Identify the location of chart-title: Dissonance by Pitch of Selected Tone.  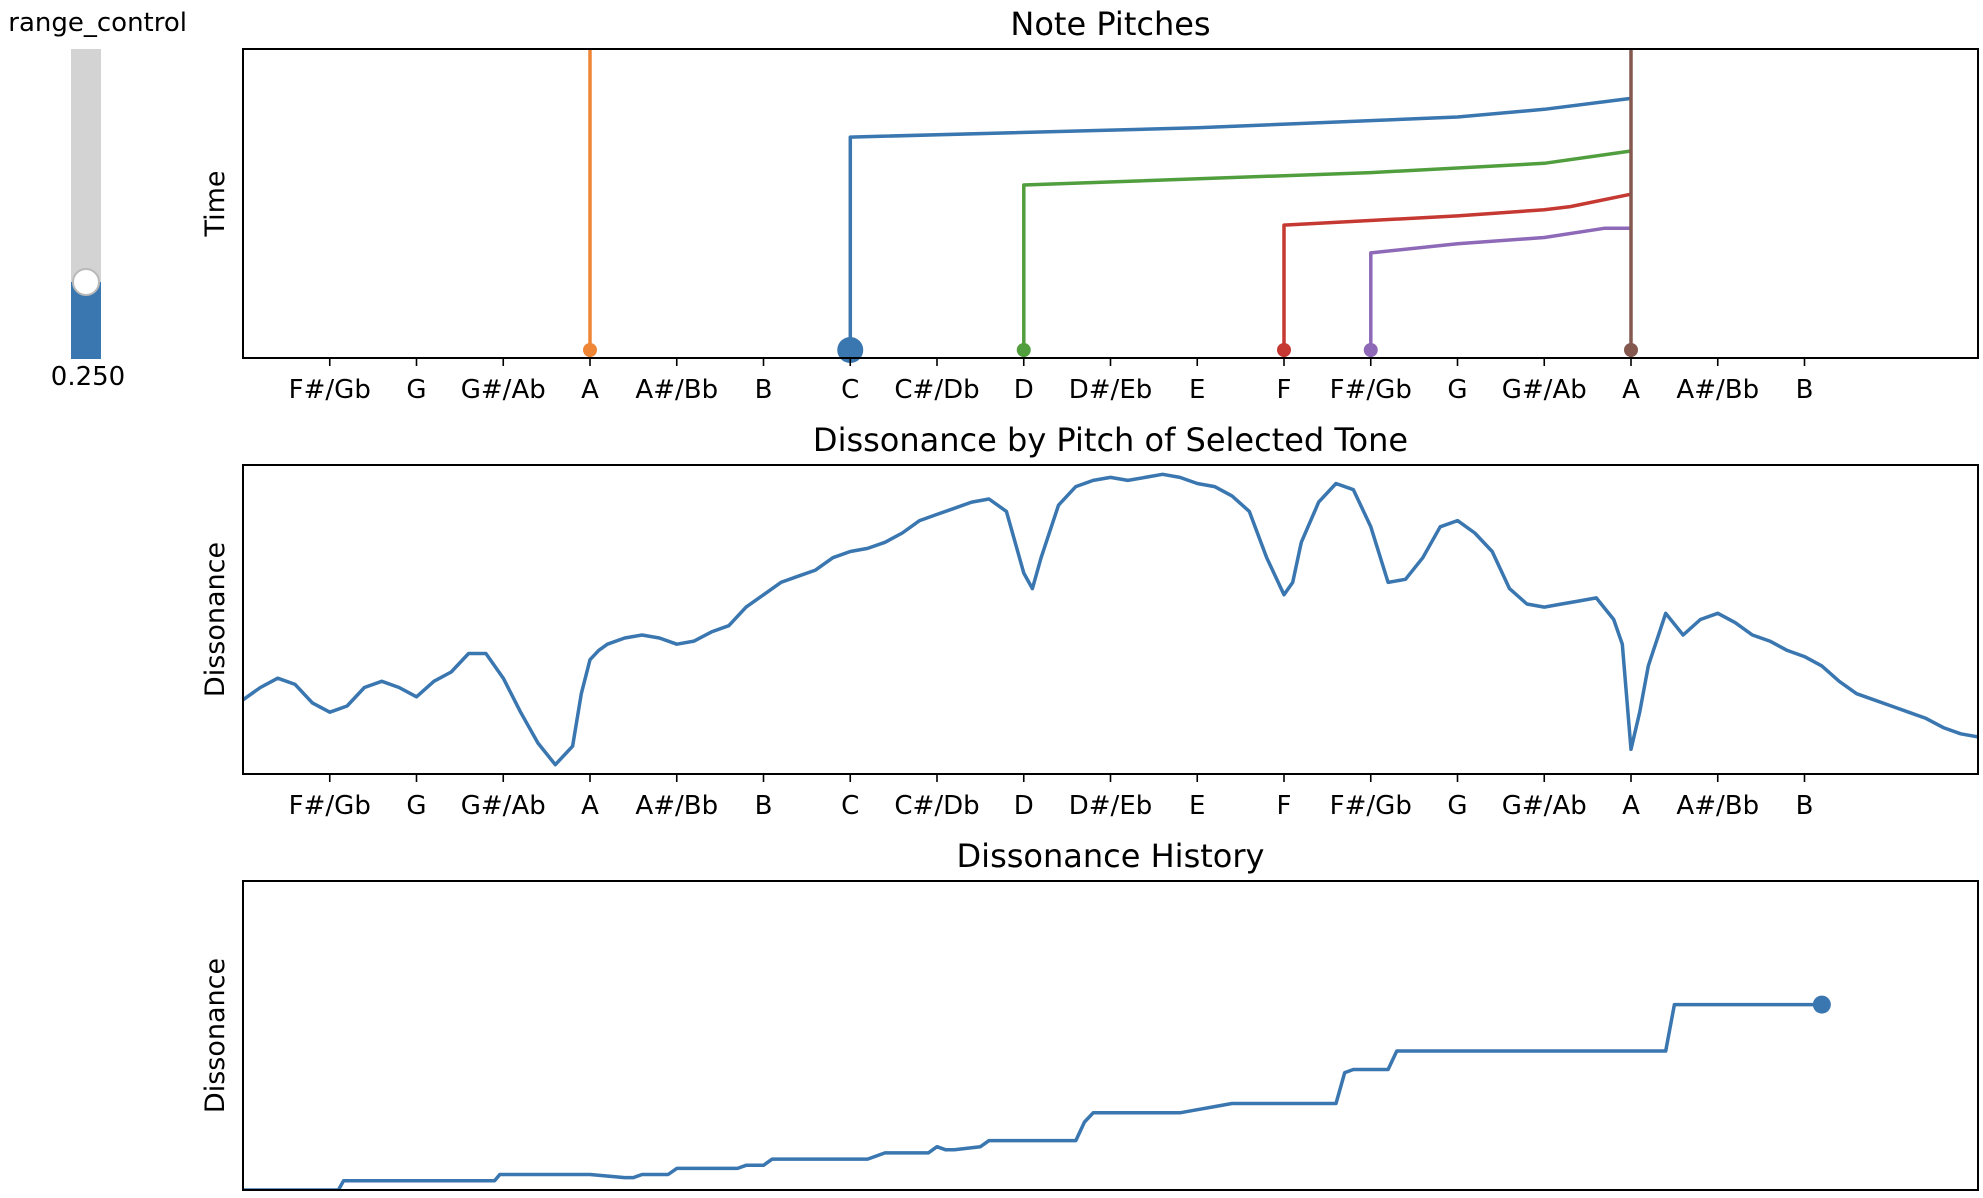
(1110, 440).